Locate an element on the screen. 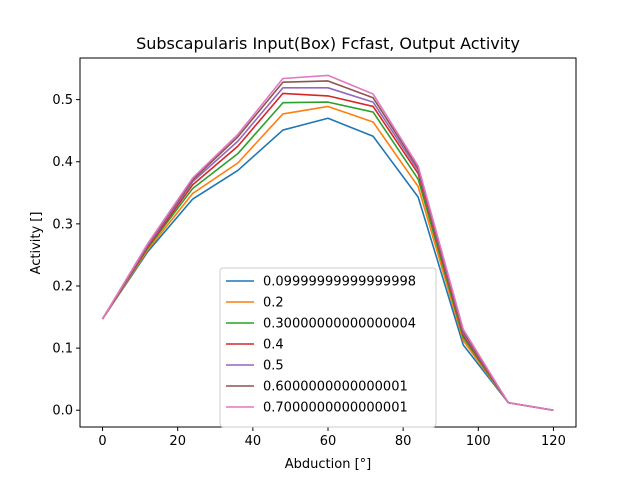 Image resolution: width=640 pixels, height=480 pixels. x-tick-label: 100 is located at coordinates (478, 441).